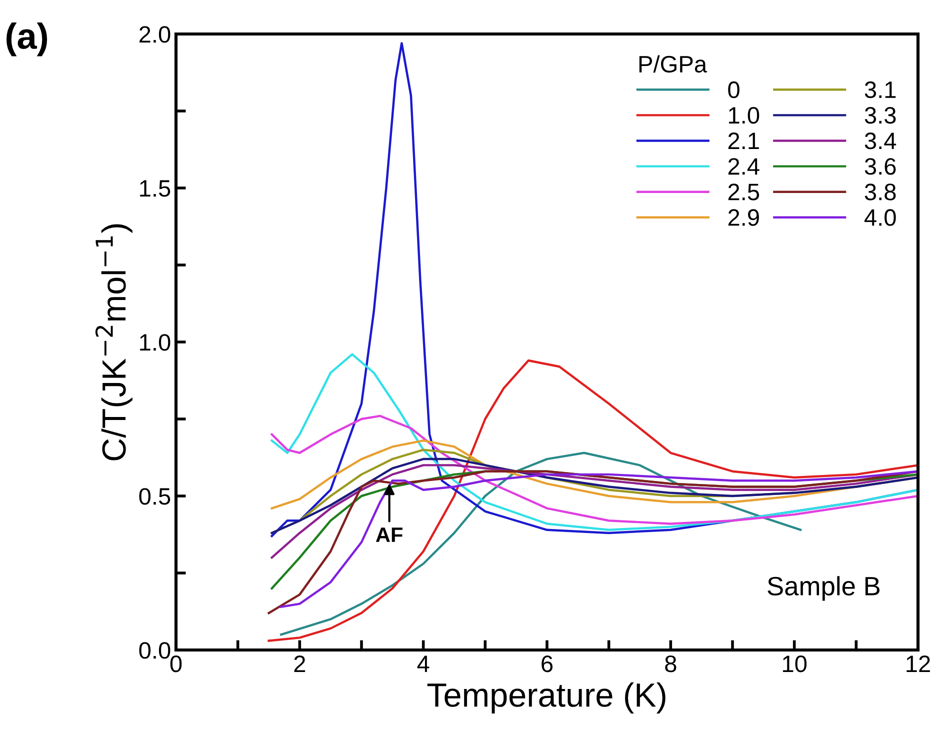 Image resolution: width=941 pixels, height=751 pixels. What do you see at coordinates (547, 663) in the screenshot?
I see `x-tick-label: 6` at bounding box center [547, 663].